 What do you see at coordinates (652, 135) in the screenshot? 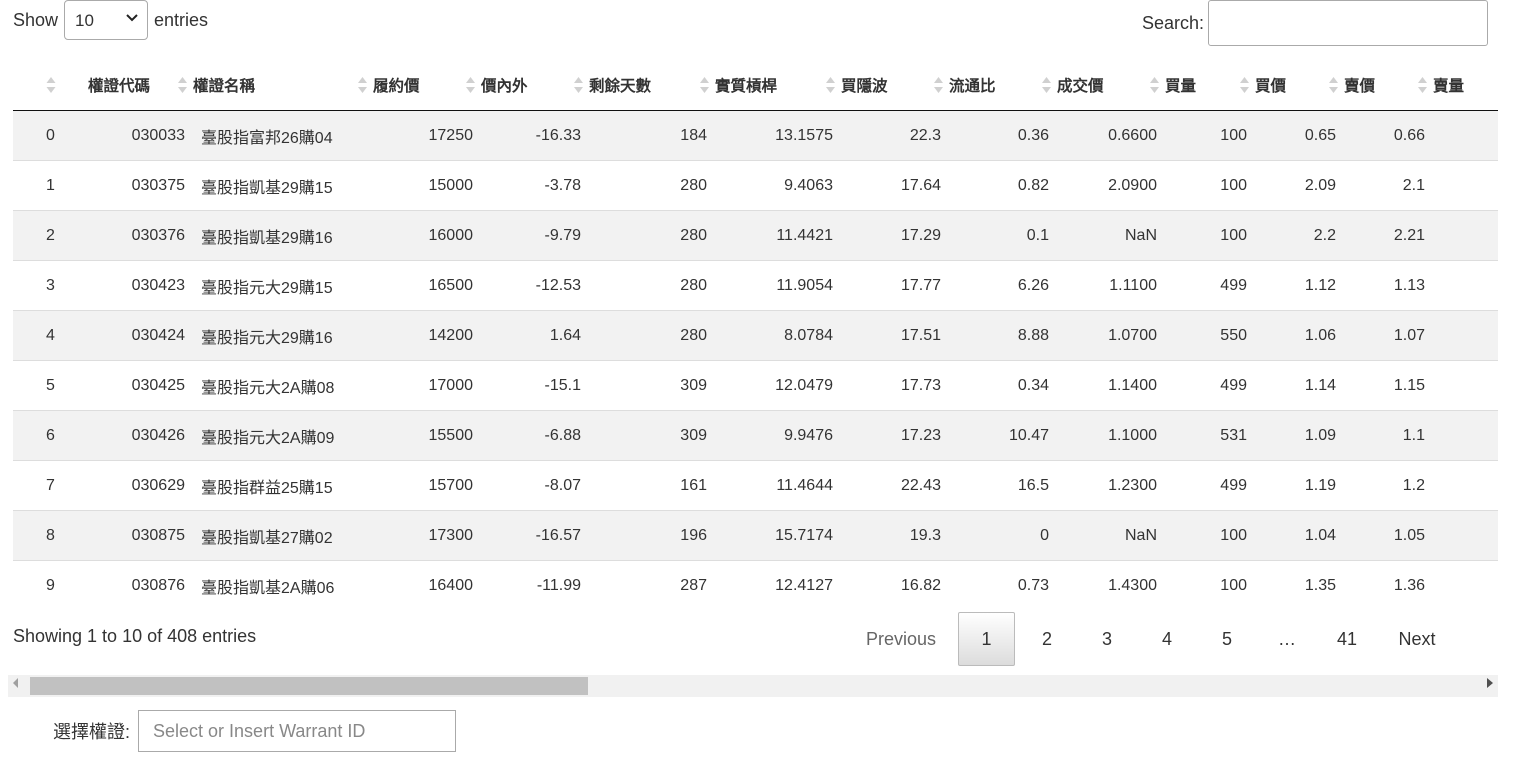
I see `table-cell: 184` at bounding box center [652, 135].